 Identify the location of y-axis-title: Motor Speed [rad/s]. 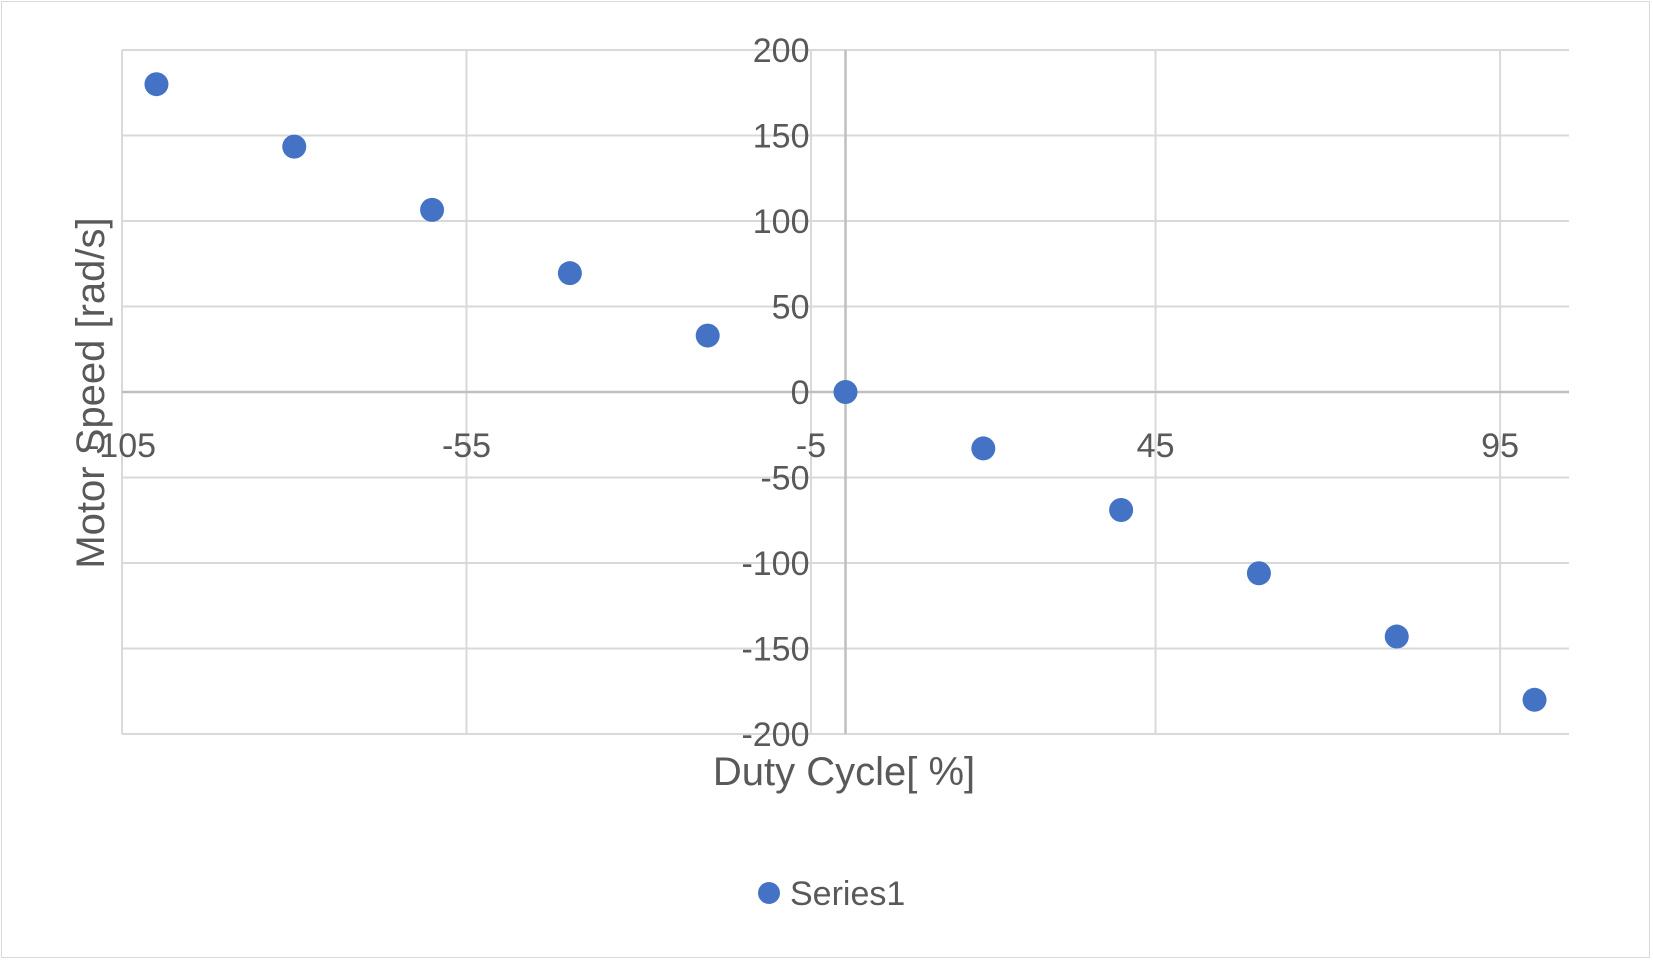
(91, 392).